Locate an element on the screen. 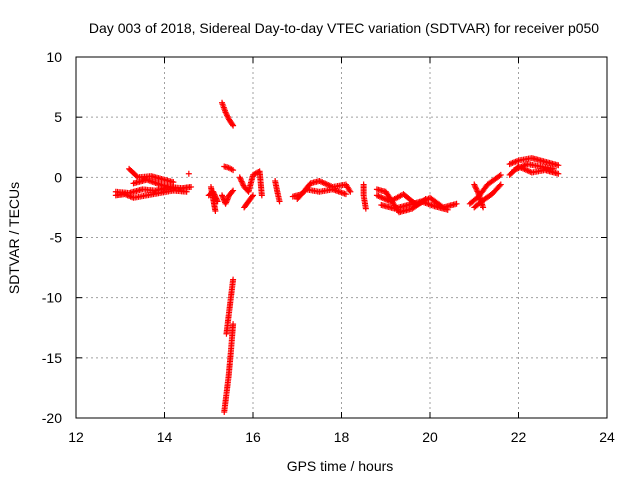 Image resolution: width=640 pixels, height=480 pixels. x-axis-label: GPS time / hours is located at coordinates (340, 466).